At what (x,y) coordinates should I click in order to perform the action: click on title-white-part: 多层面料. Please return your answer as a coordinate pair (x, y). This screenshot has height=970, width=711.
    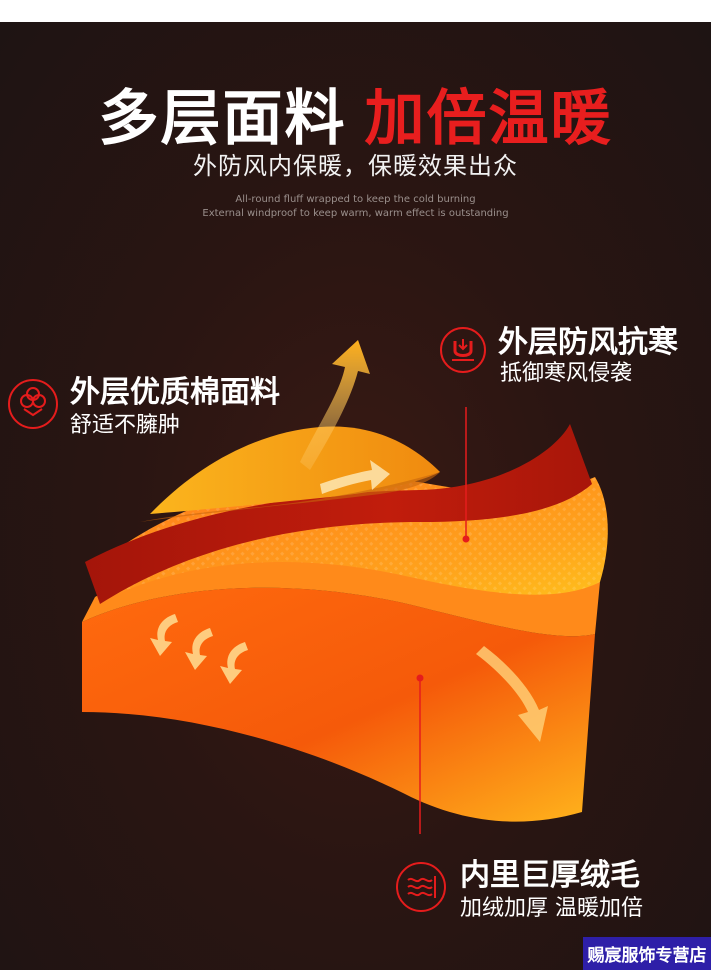
    Looking at the image, I should click on (222, 119).